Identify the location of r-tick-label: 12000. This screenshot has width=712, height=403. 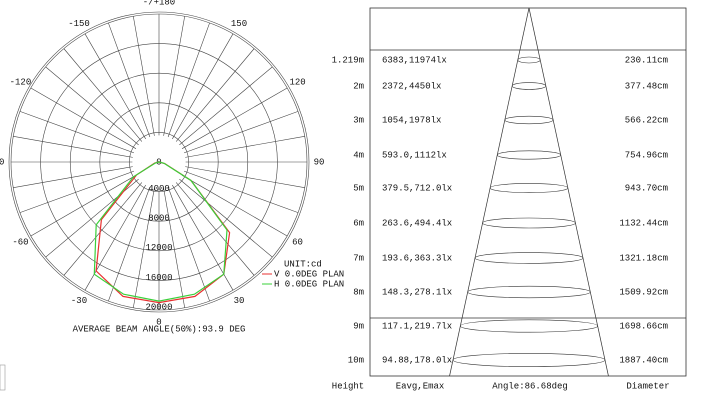
(158, 248).